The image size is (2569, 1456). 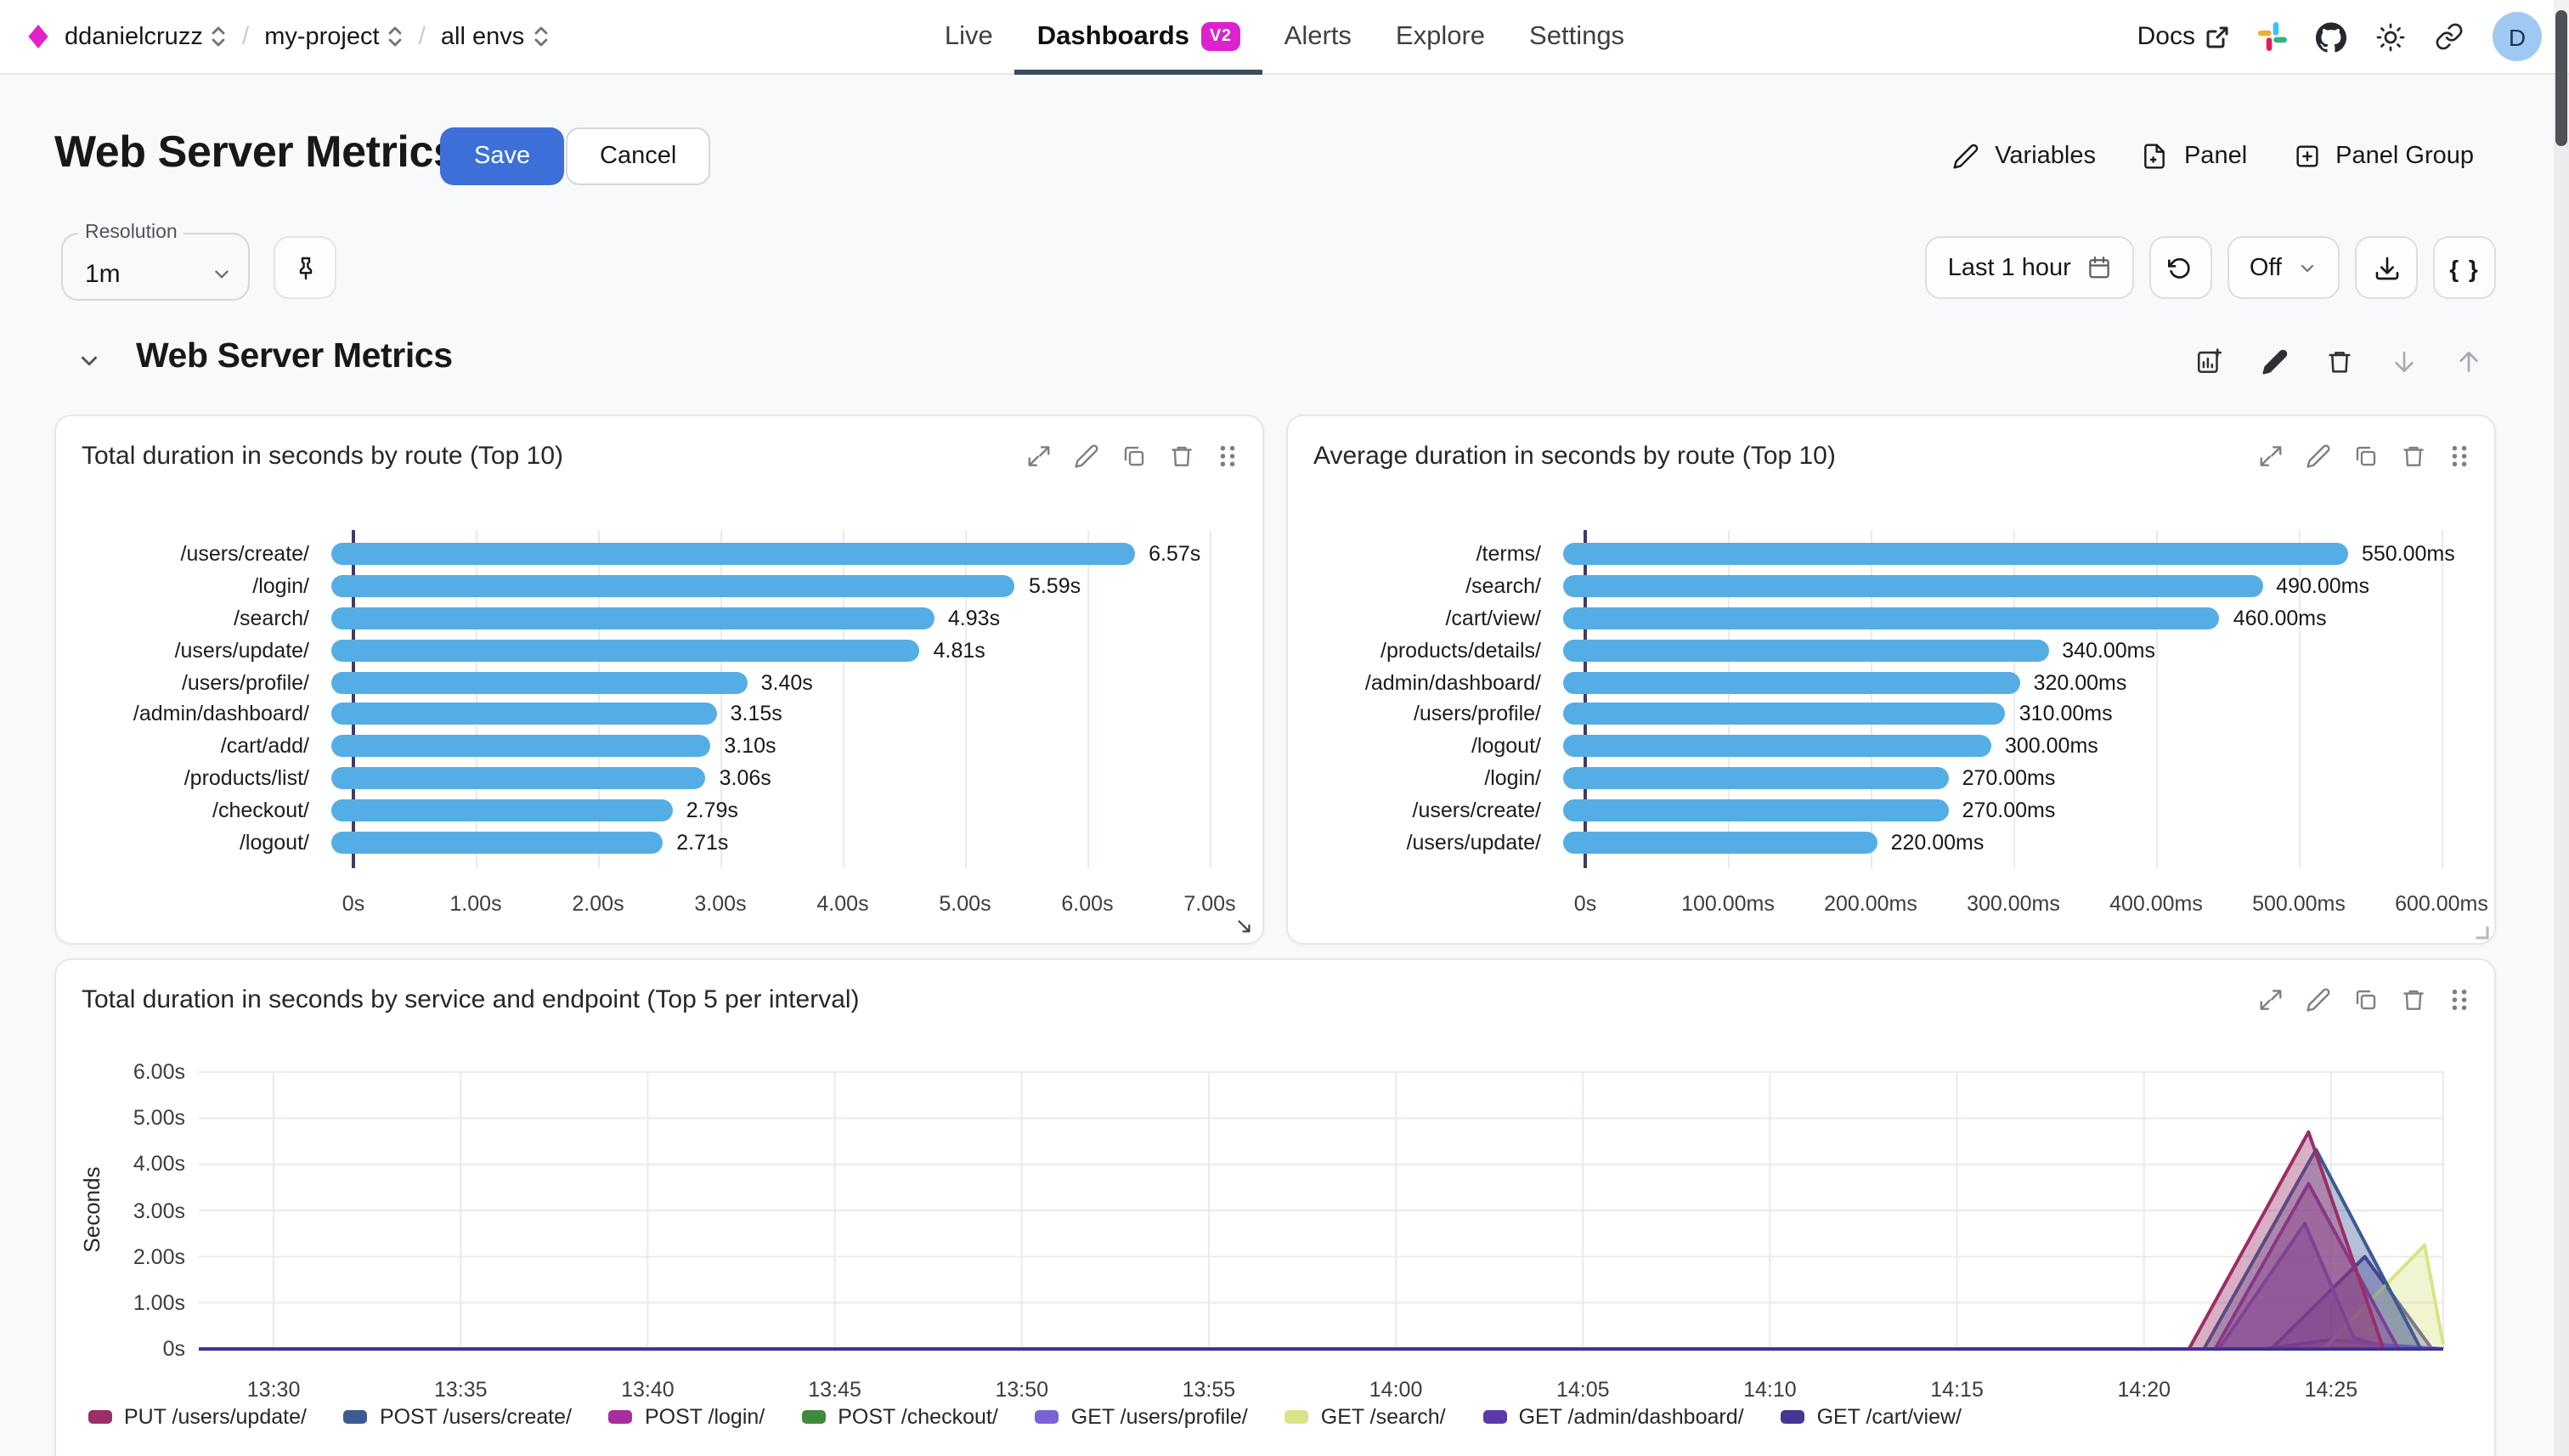 What do you see at coordinates (1577, 37) in the screenshot?
I see `tab-settings: Settings` at bounding box center [1577, 37].